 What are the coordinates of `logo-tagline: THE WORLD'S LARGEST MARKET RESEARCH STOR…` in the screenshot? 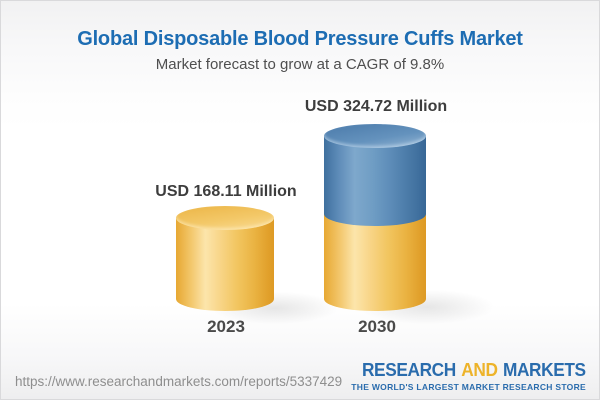 It's located at (468, 387).